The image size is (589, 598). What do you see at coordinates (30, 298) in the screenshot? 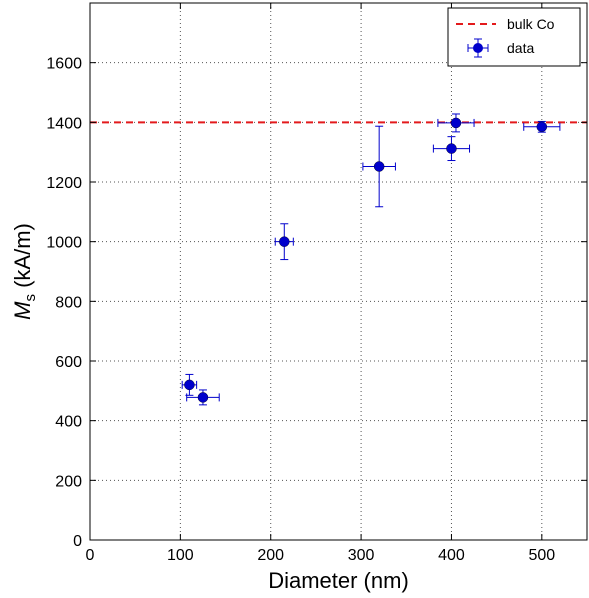
I see `y-axis-label-subscript: s` at bounding box center [30, 298].